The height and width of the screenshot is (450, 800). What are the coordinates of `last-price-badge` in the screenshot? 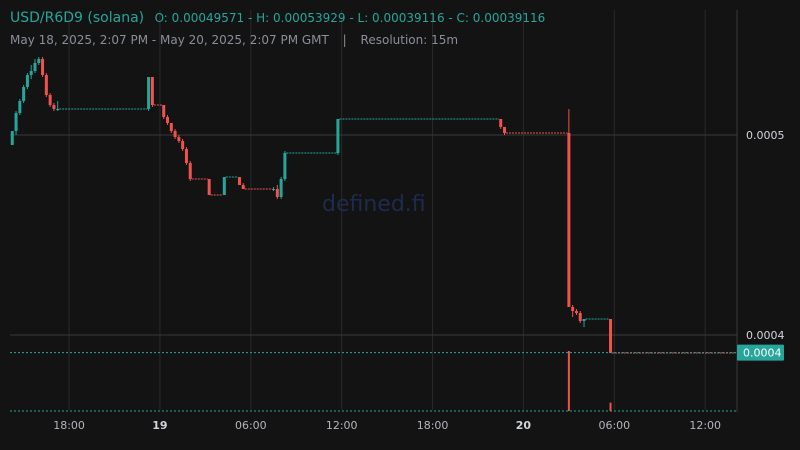 It's located at (760, 352).